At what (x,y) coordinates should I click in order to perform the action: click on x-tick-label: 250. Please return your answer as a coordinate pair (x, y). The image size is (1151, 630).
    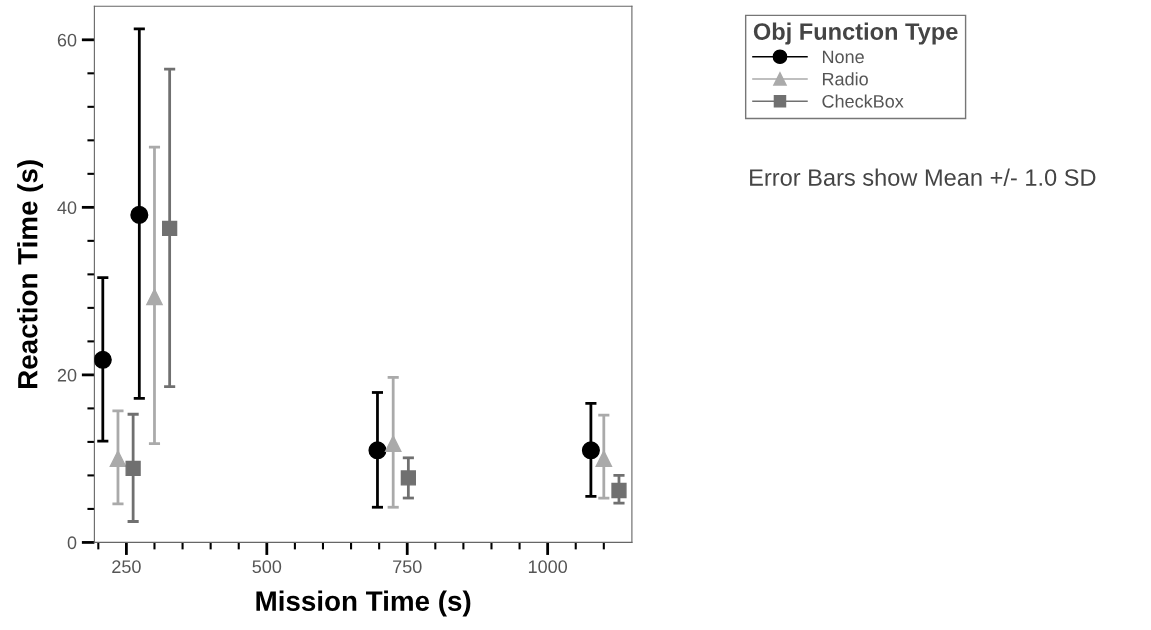
    Looking at the image, I should click on (126, 567).